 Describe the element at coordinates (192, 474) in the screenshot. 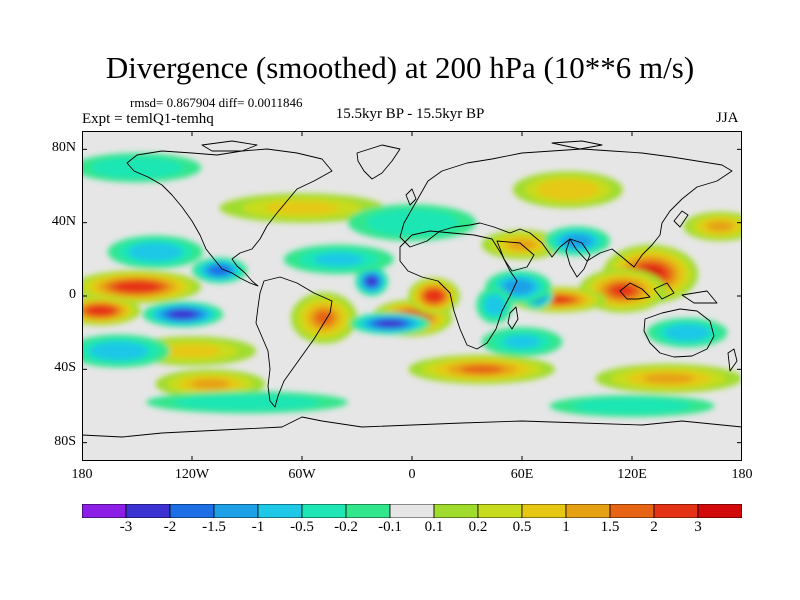

I see `x-tick-label: 120W` at that location.